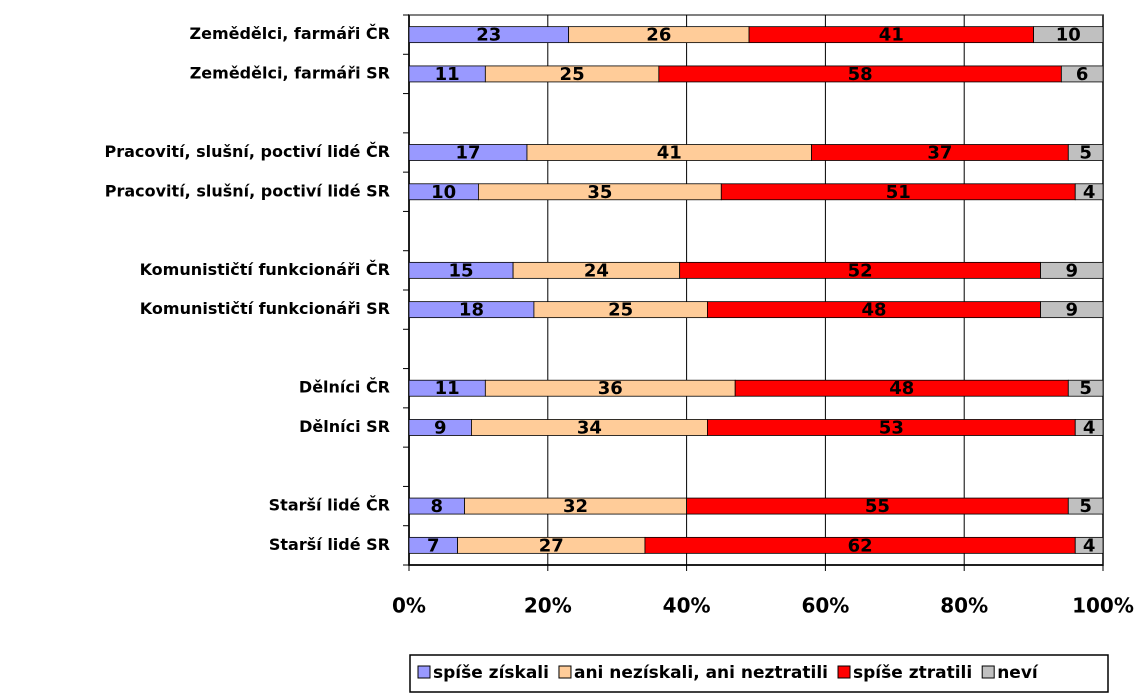  What do you see at coordinates (610, 388) in the screenshot?
I see `value-label: 36` at bounding box center [610, 388].